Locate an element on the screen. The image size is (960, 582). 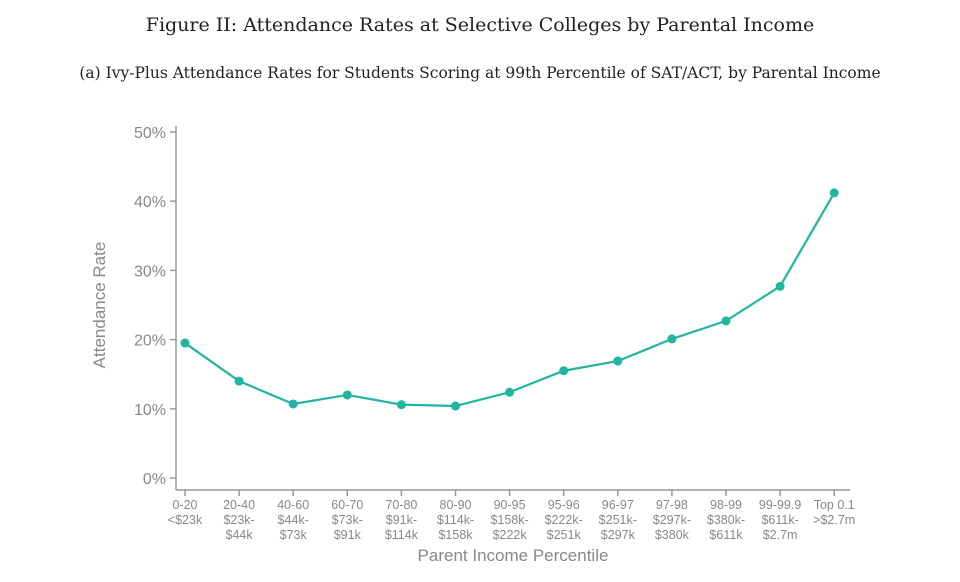
x-tick-label: $297k- is located at coordinates (672, 520).